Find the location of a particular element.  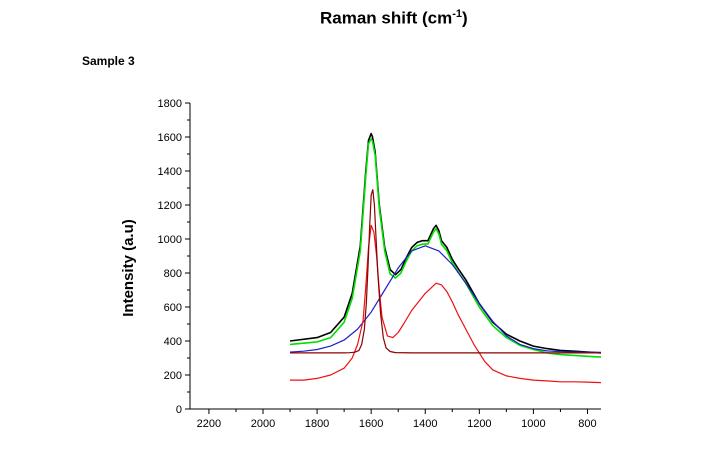

y-tick-label: 1000 is located at coordinates (170, 240).